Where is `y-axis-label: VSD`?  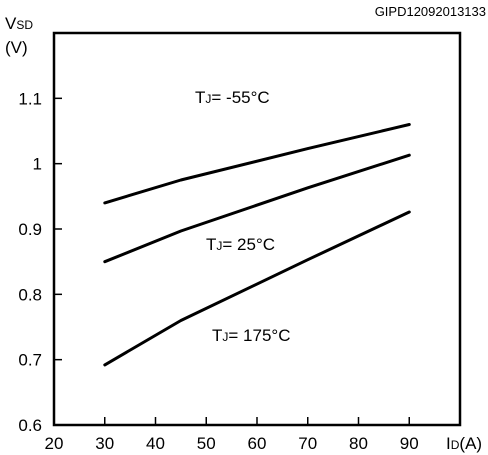 y-axis-label: VSD is located at coordinates (19, 23).